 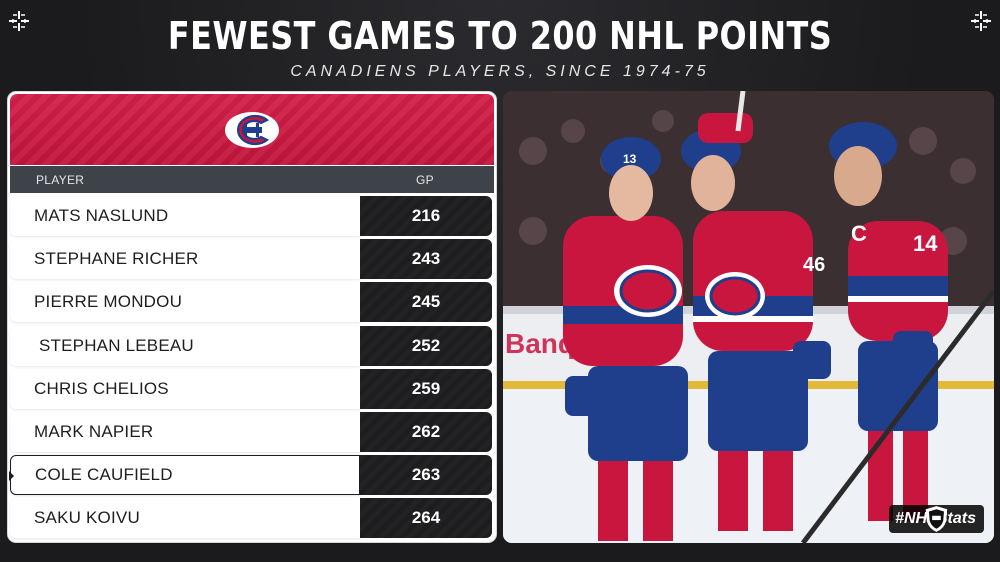 I want to click on column-header-bar: PLAYER GP, so click(x=252, y=179).